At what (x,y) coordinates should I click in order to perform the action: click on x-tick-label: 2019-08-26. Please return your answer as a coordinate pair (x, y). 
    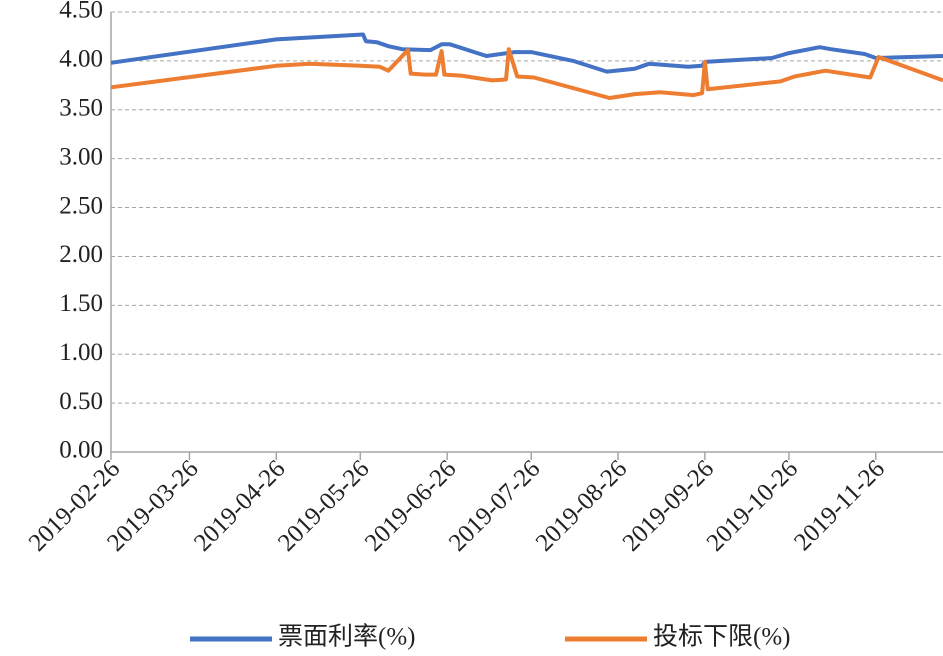
    Looking at the image, I should click on (582, 506).